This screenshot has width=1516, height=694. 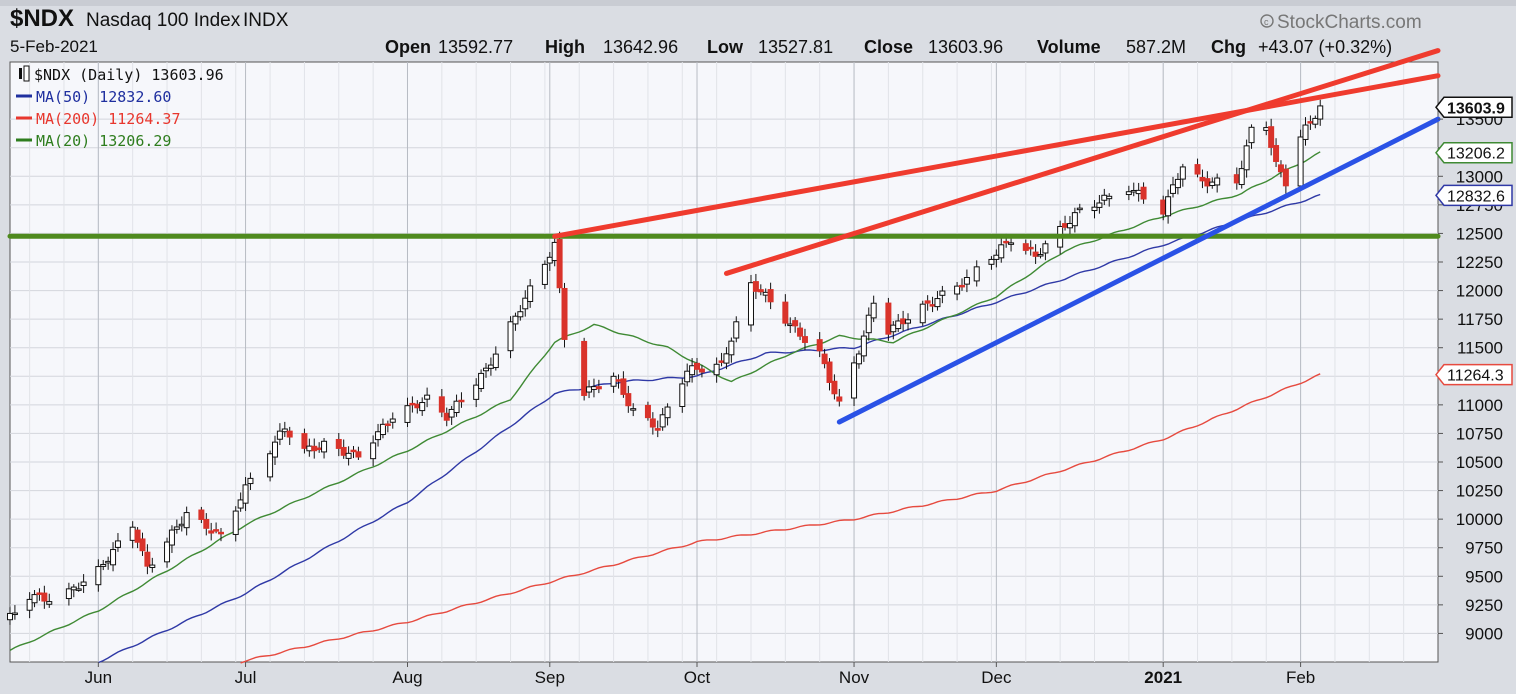 What do you see at coordinates (700, 674) in the screenshot?
I see `x-axis: Jun Jul Aug Sep Oct Nov Dec 2021 Feb` at bounding box center [700, 674].